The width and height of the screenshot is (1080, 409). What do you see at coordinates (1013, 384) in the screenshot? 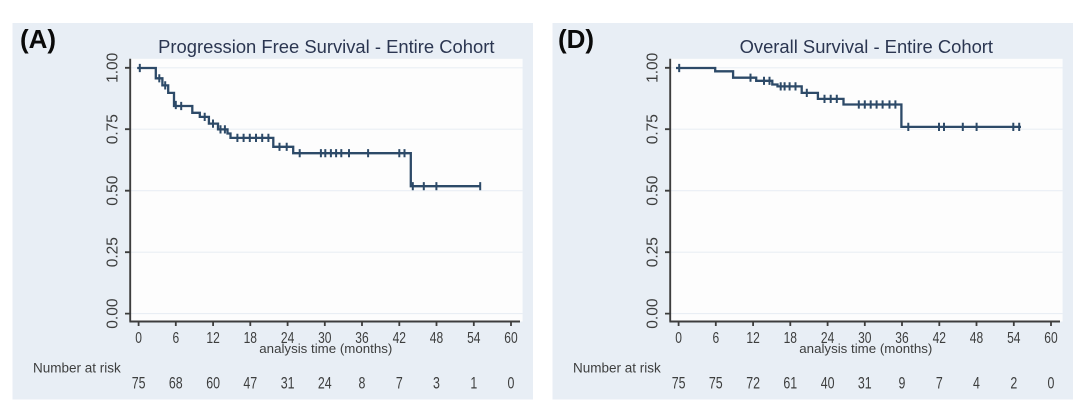
I see `svg-text: 2` at bounding box center [1013, 384].